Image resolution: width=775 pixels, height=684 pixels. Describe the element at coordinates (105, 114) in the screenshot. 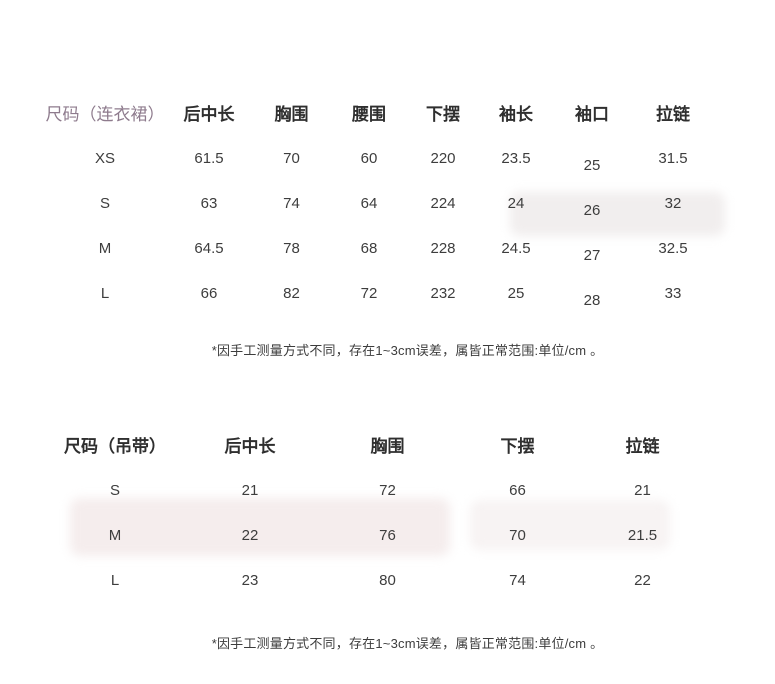

I see `header-size-dress: 尺码（连衣裙）` at that location.